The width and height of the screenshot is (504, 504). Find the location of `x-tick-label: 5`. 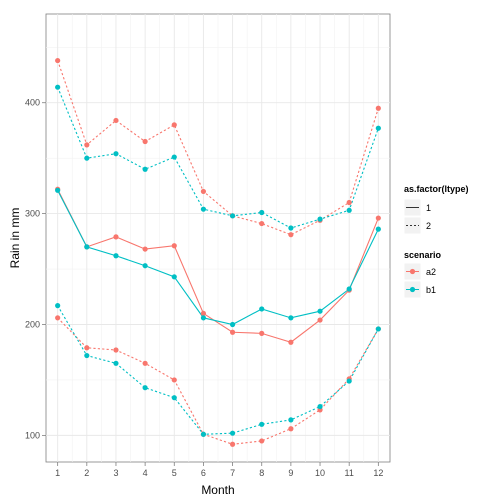

x-tick-label: 5 is located at coordinates (174, 473).